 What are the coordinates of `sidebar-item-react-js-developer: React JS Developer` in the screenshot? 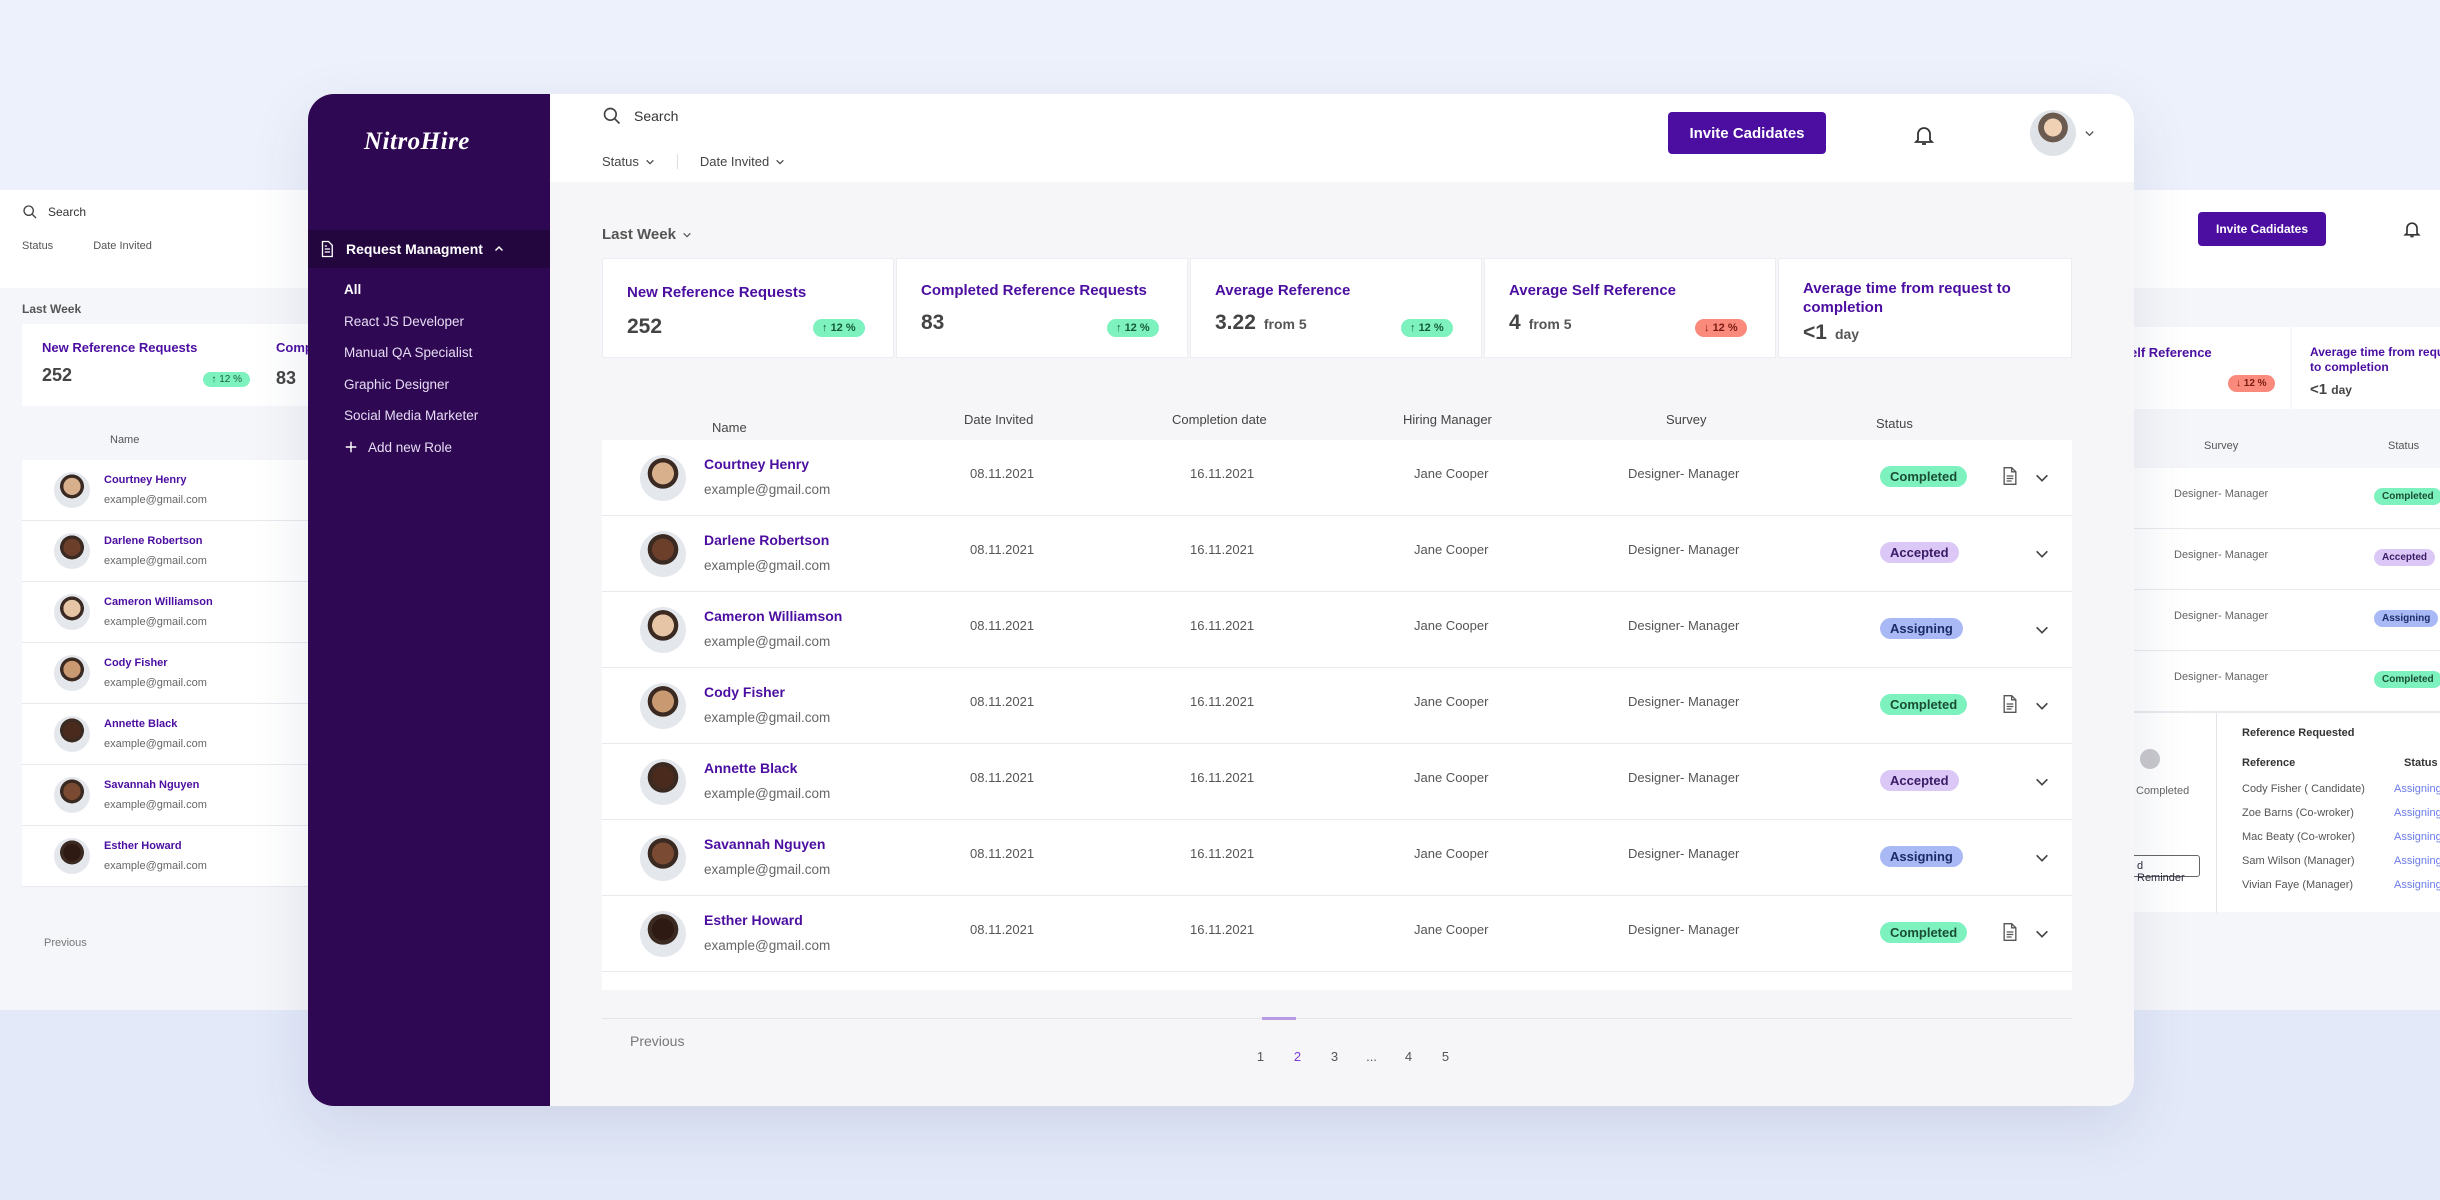 It's located at (404, 321).